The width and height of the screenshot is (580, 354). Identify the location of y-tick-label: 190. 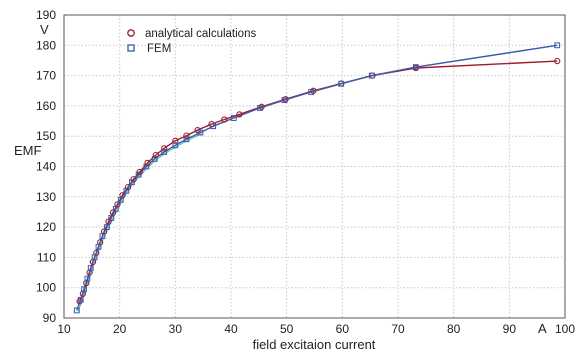
(46, 15).